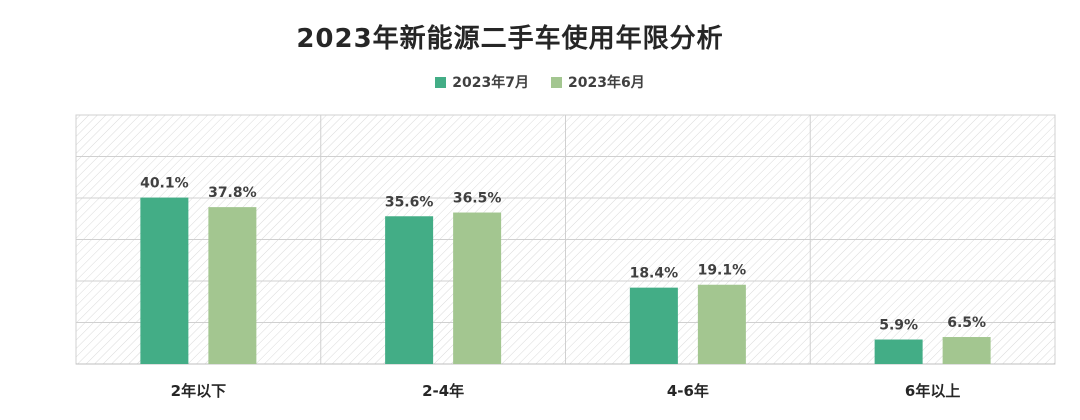 Image resolution: width=1080 pixels, height=420 pixels. Describe the element at coordinates (198, 391) in the screenshot. I see `x-tick-label: 2年以下` at that location.